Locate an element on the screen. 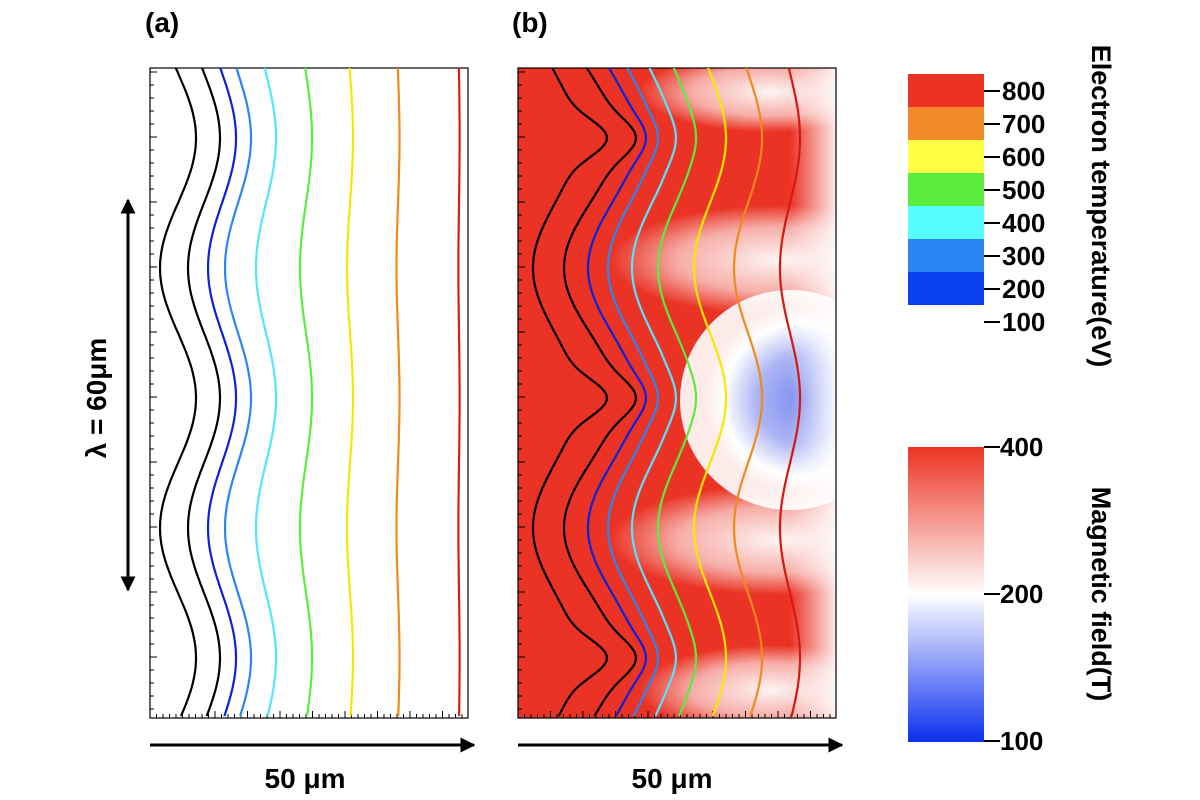  colorbar-tick-label: 500 is located at coordinates (1023, 190).